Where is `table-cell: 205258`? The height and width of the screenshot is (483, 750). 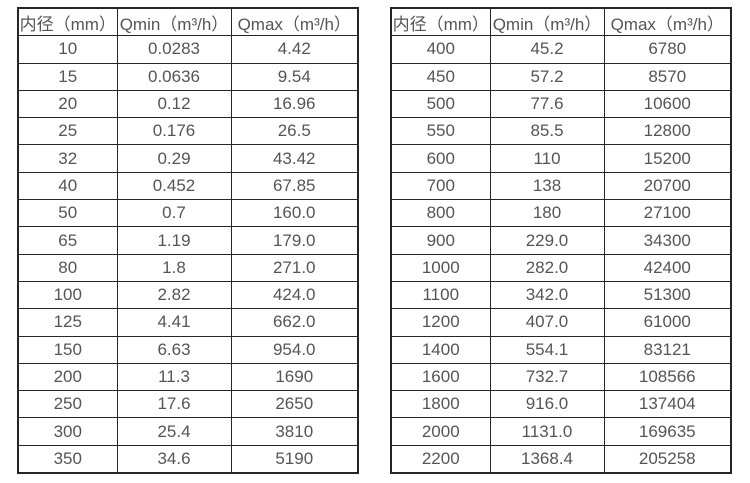 table-cell: 205258 is located at coordinates (667, 459).